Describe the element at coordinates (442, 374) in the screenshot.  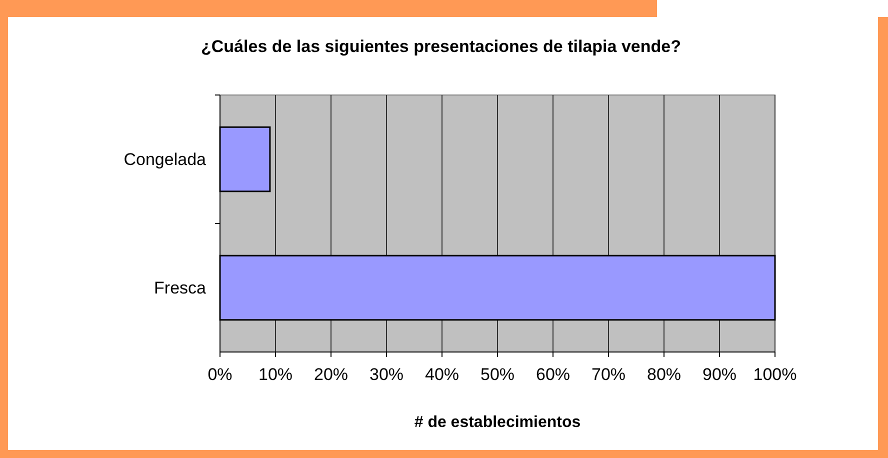
I see `x-tick-label: 40%` at that location.